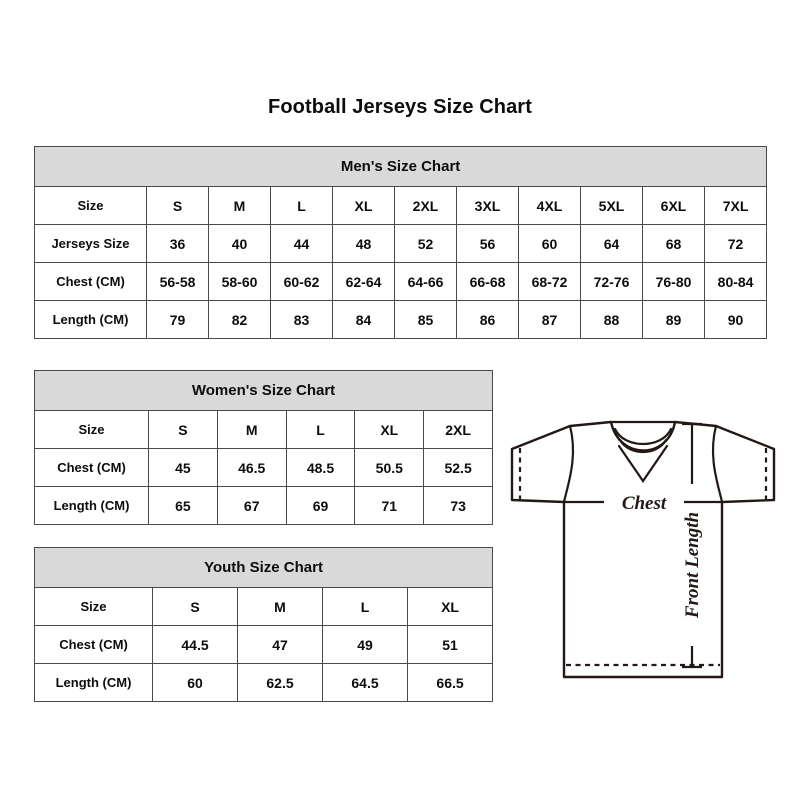 This screenshot has height=800, width=800. I want to click on youth-size-xl: XL, so click(450, 606).